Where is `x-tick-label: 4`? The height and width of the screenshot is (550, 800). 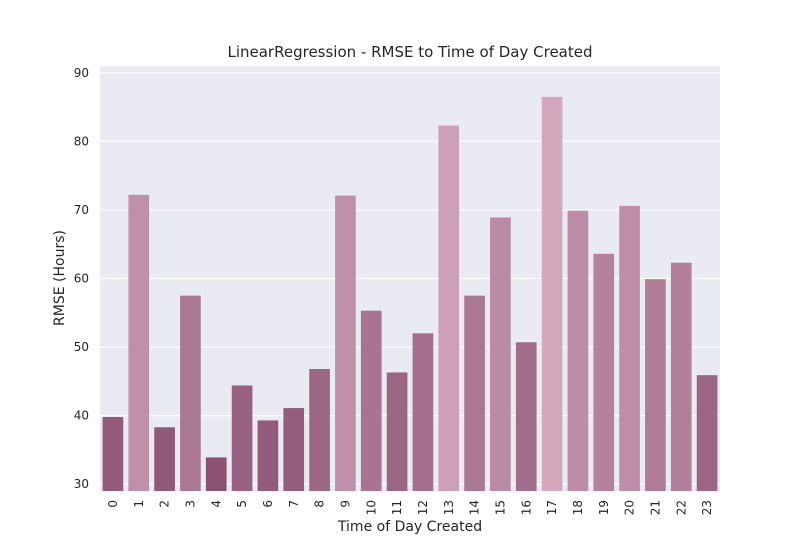
x-tick-label: 4 is located at coordinates (216, 504).